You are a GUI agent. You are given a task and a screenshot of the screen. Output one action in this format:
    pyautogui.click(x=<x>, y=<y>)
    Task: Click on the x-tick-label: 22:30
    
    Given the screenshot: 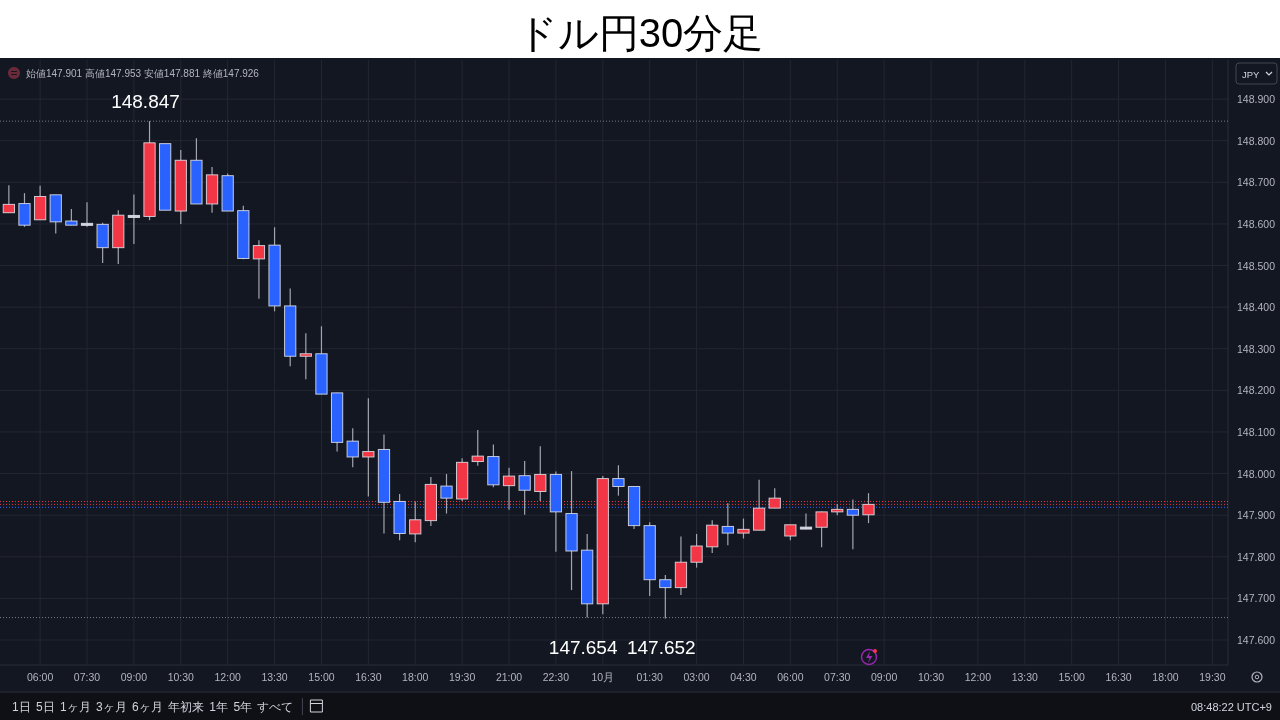 What is the action you would take?
    pyautogui.click(x=556, y=677)
    